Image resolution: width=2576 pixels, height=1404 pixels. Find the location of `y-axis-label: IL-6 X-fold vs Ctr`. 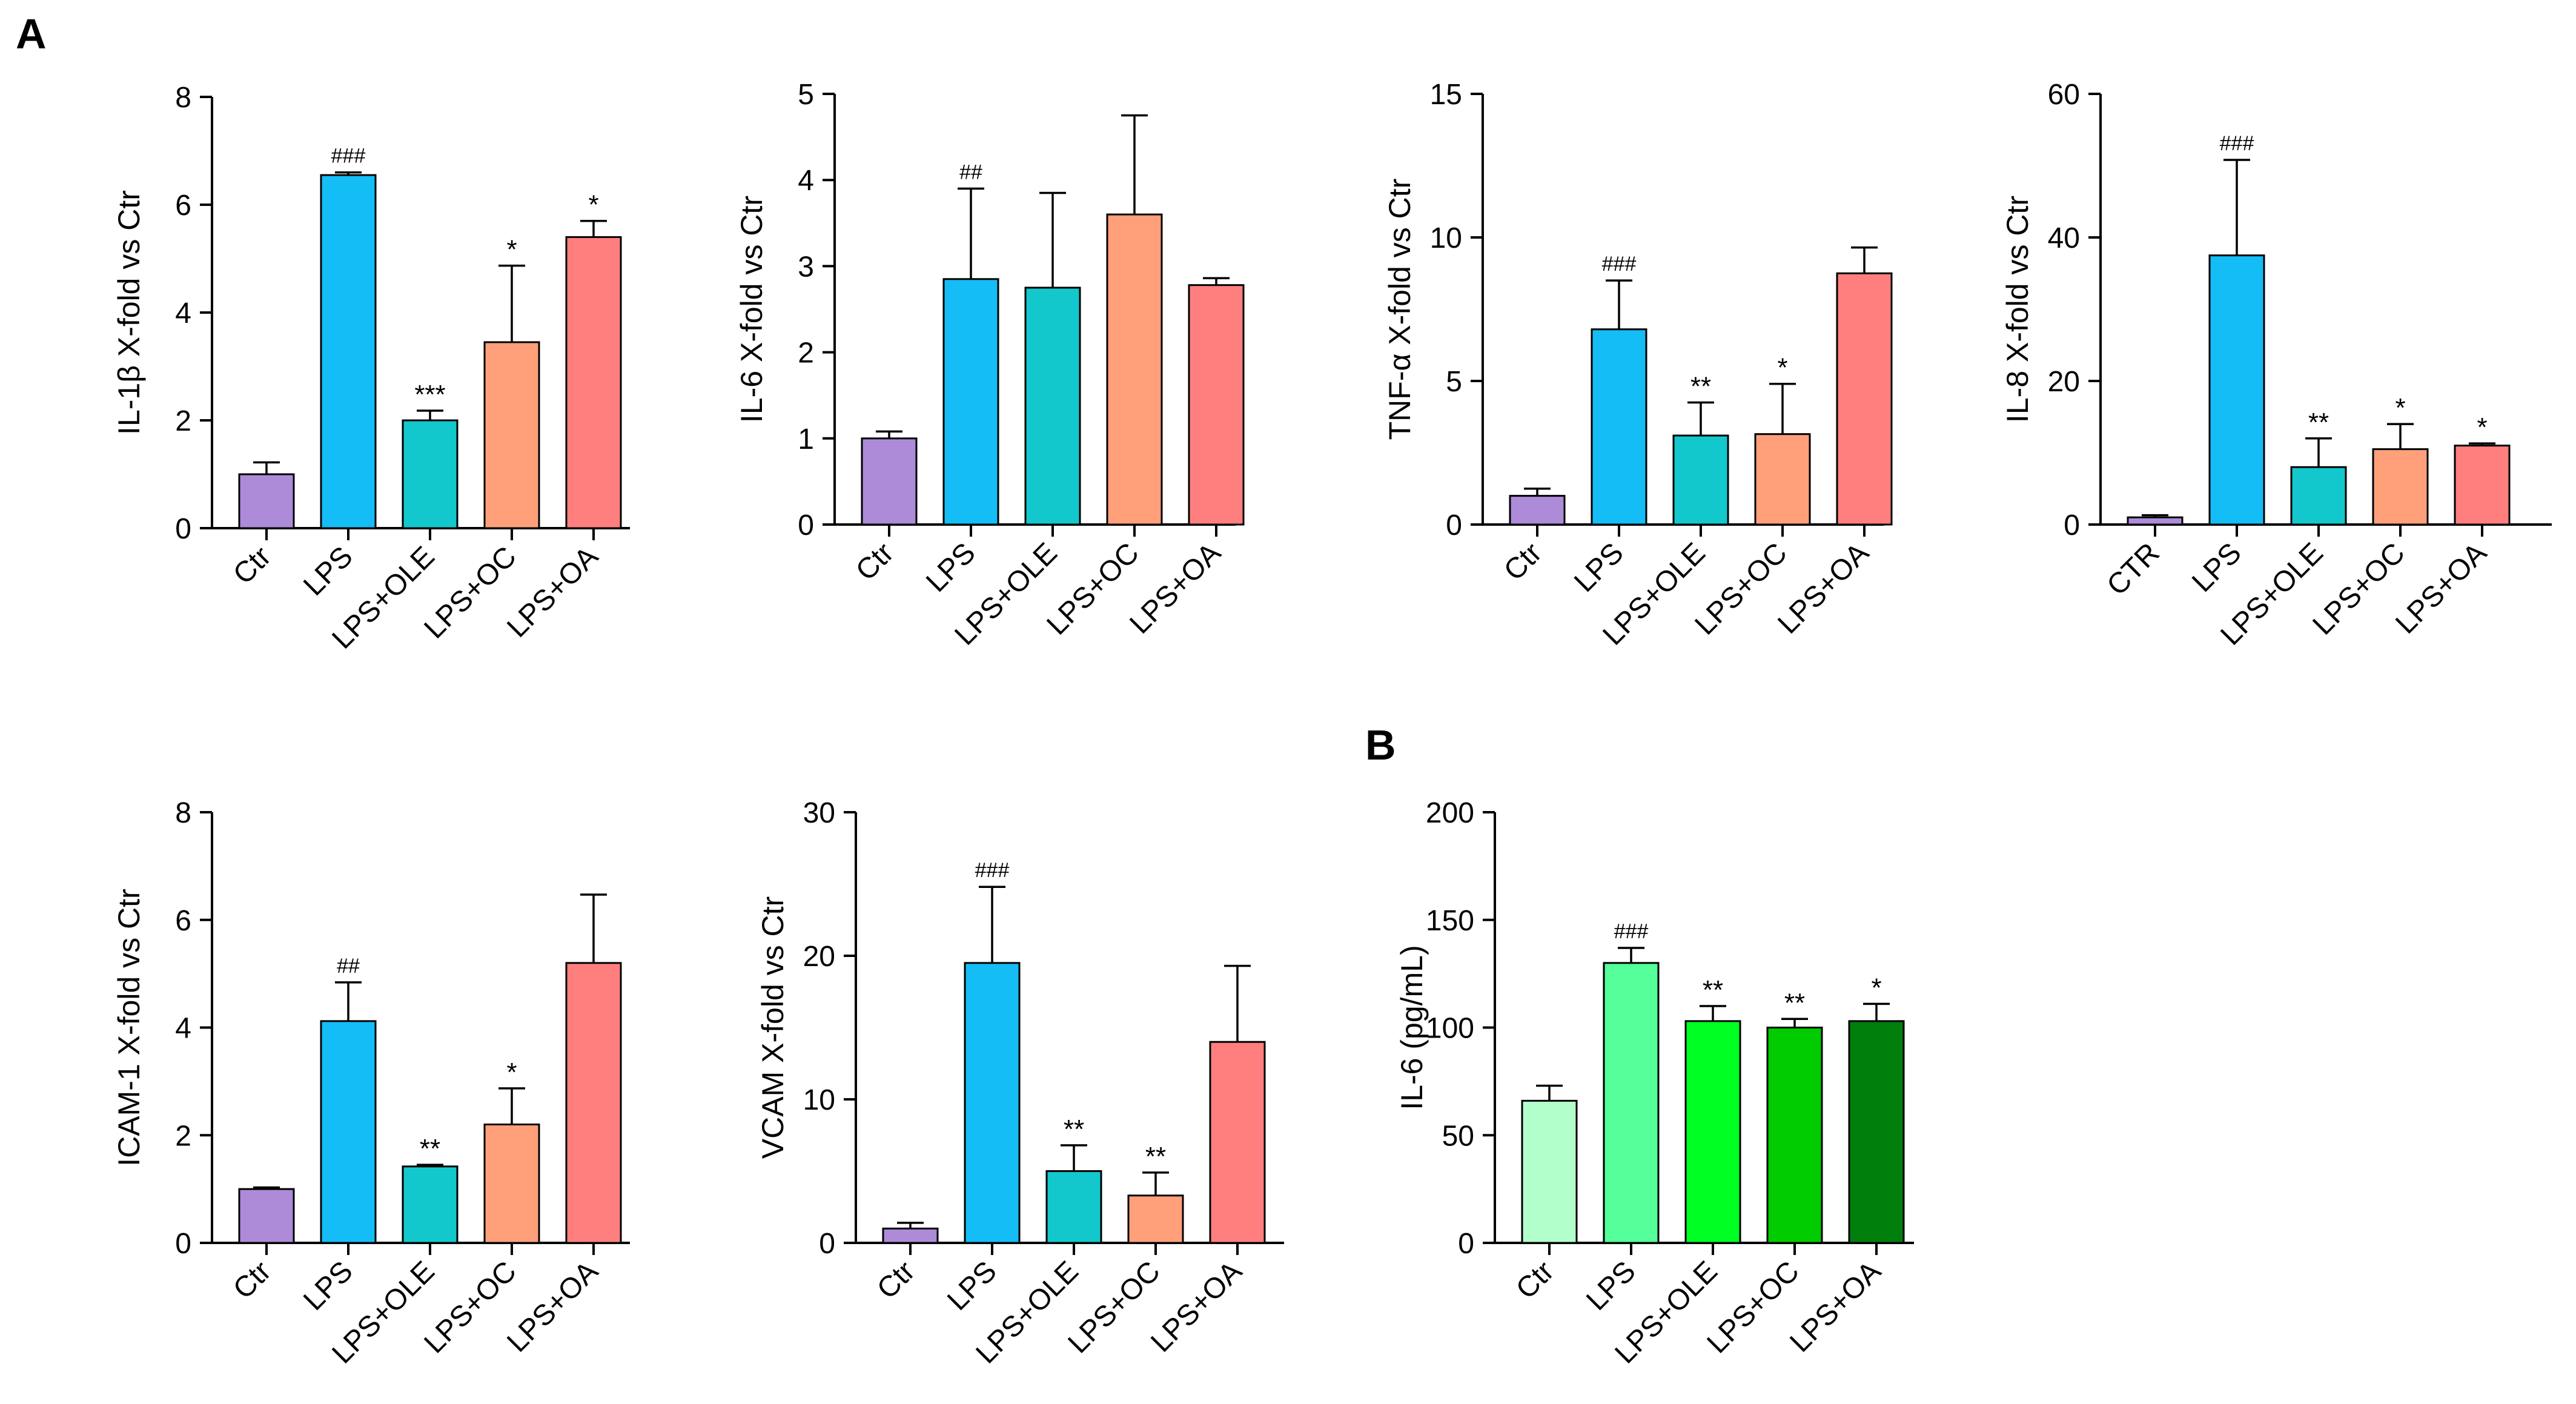

y-axis-label: IL-6 X-fold vs Ctr is located at coordinates (752, 309).